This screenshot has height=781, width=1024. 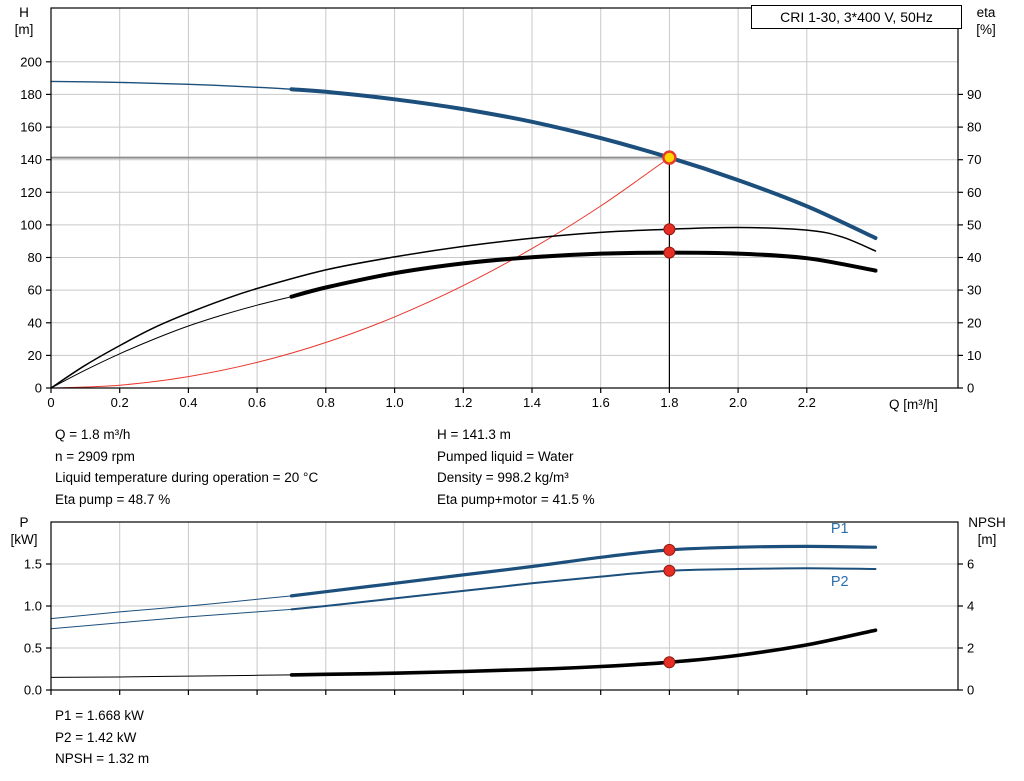 What do you see at coordinates (503, 477) in the screenshot?
I see `info-line-density: Density = 998.2 kg/m³` at bounding box center [503, 477].